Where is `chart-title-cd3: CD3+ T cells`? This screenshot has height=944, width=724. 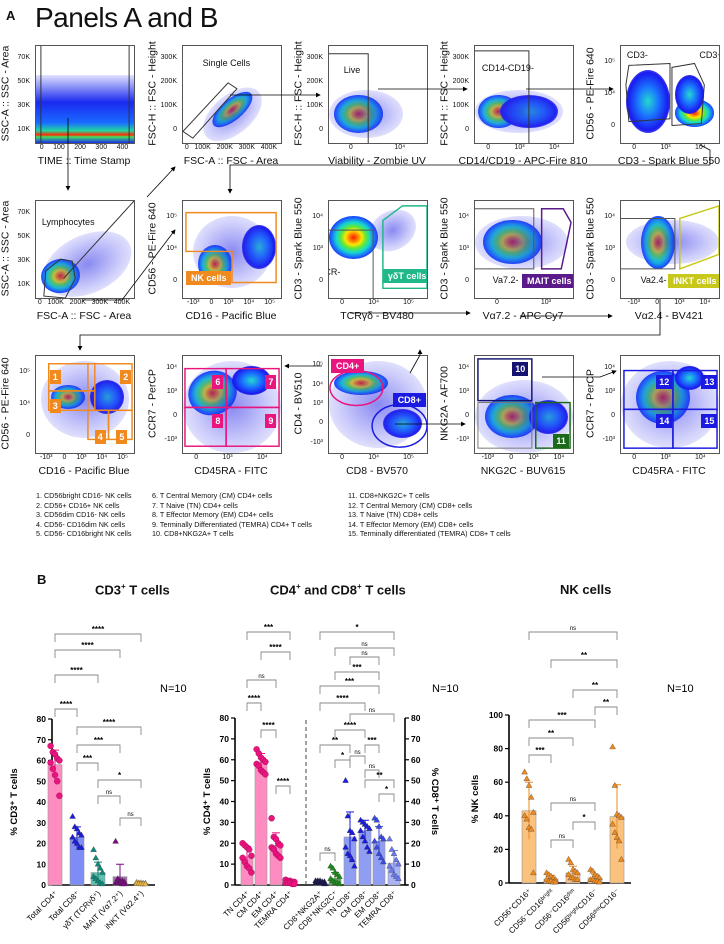 chart-title-cd3: CD3+ T cells is located at coordinates (132, 589).